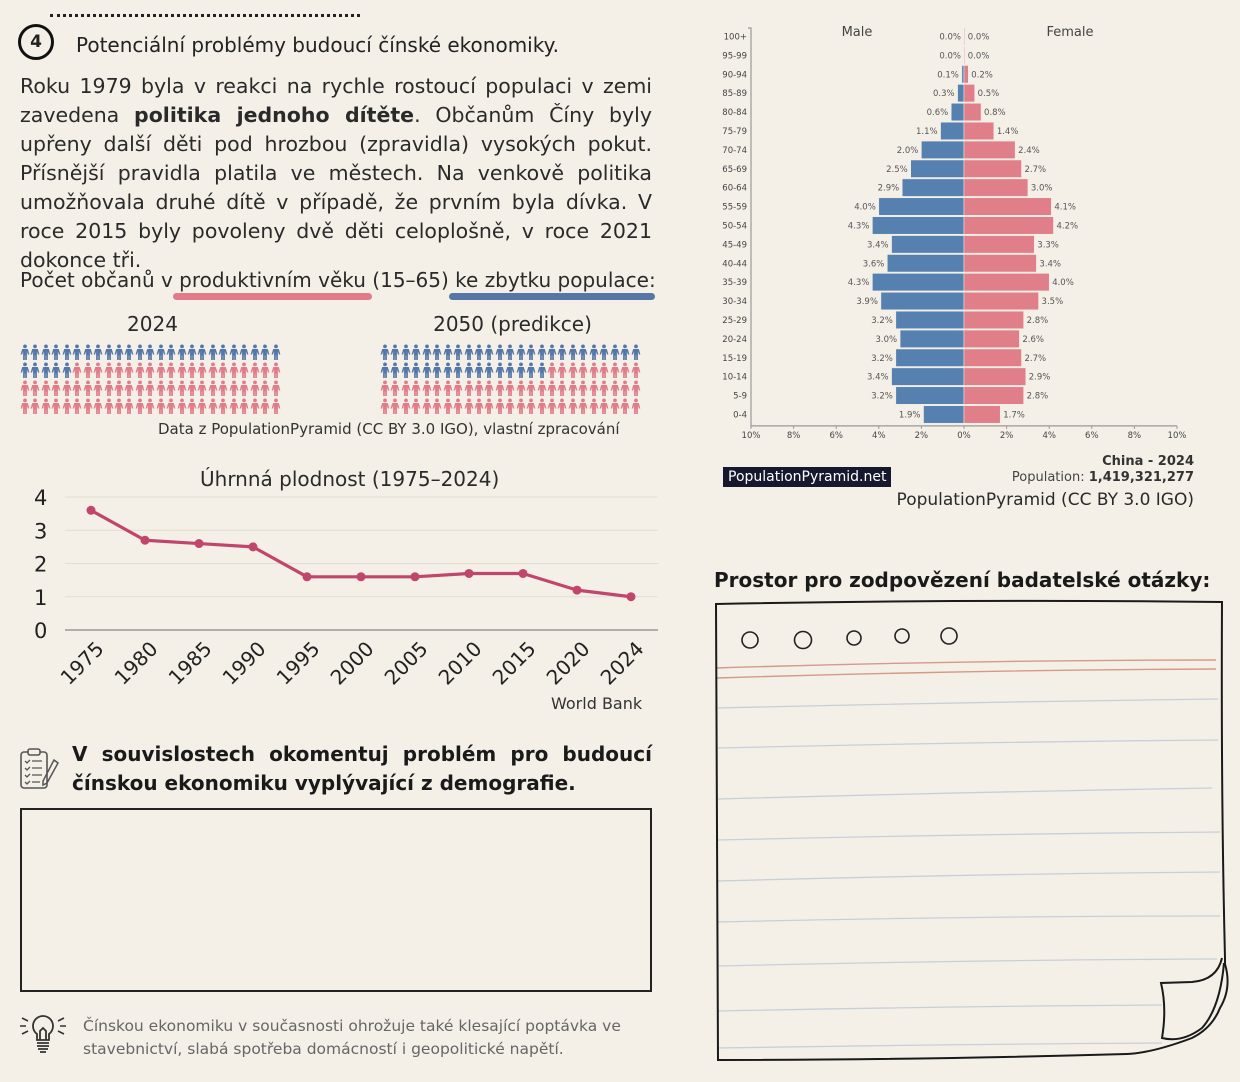 This screenshot has height=1082, width=1240. I want to click on fertility-series-line, so click(361, 553).